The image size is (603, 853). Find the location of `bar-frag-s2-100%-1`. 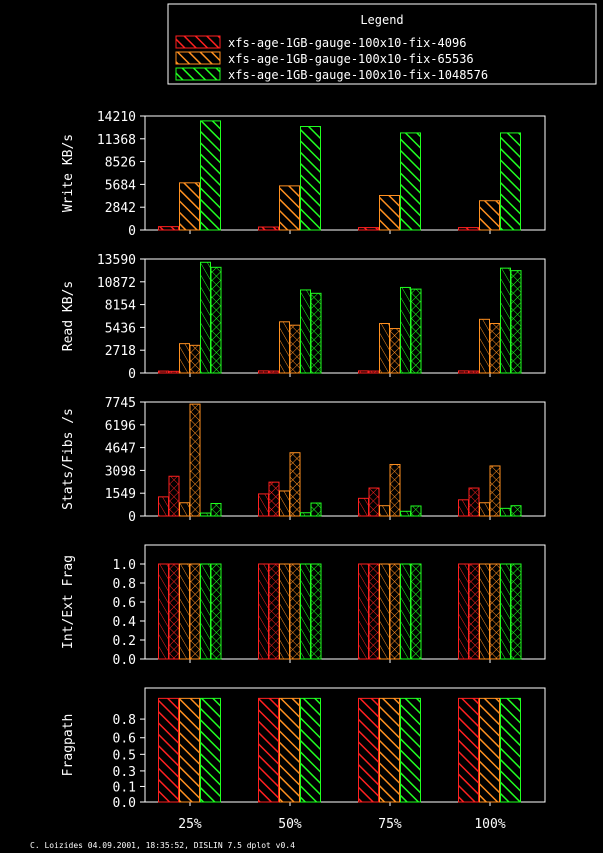

bar-frag-s2-100%-1 is located at coordinates (484, 611).